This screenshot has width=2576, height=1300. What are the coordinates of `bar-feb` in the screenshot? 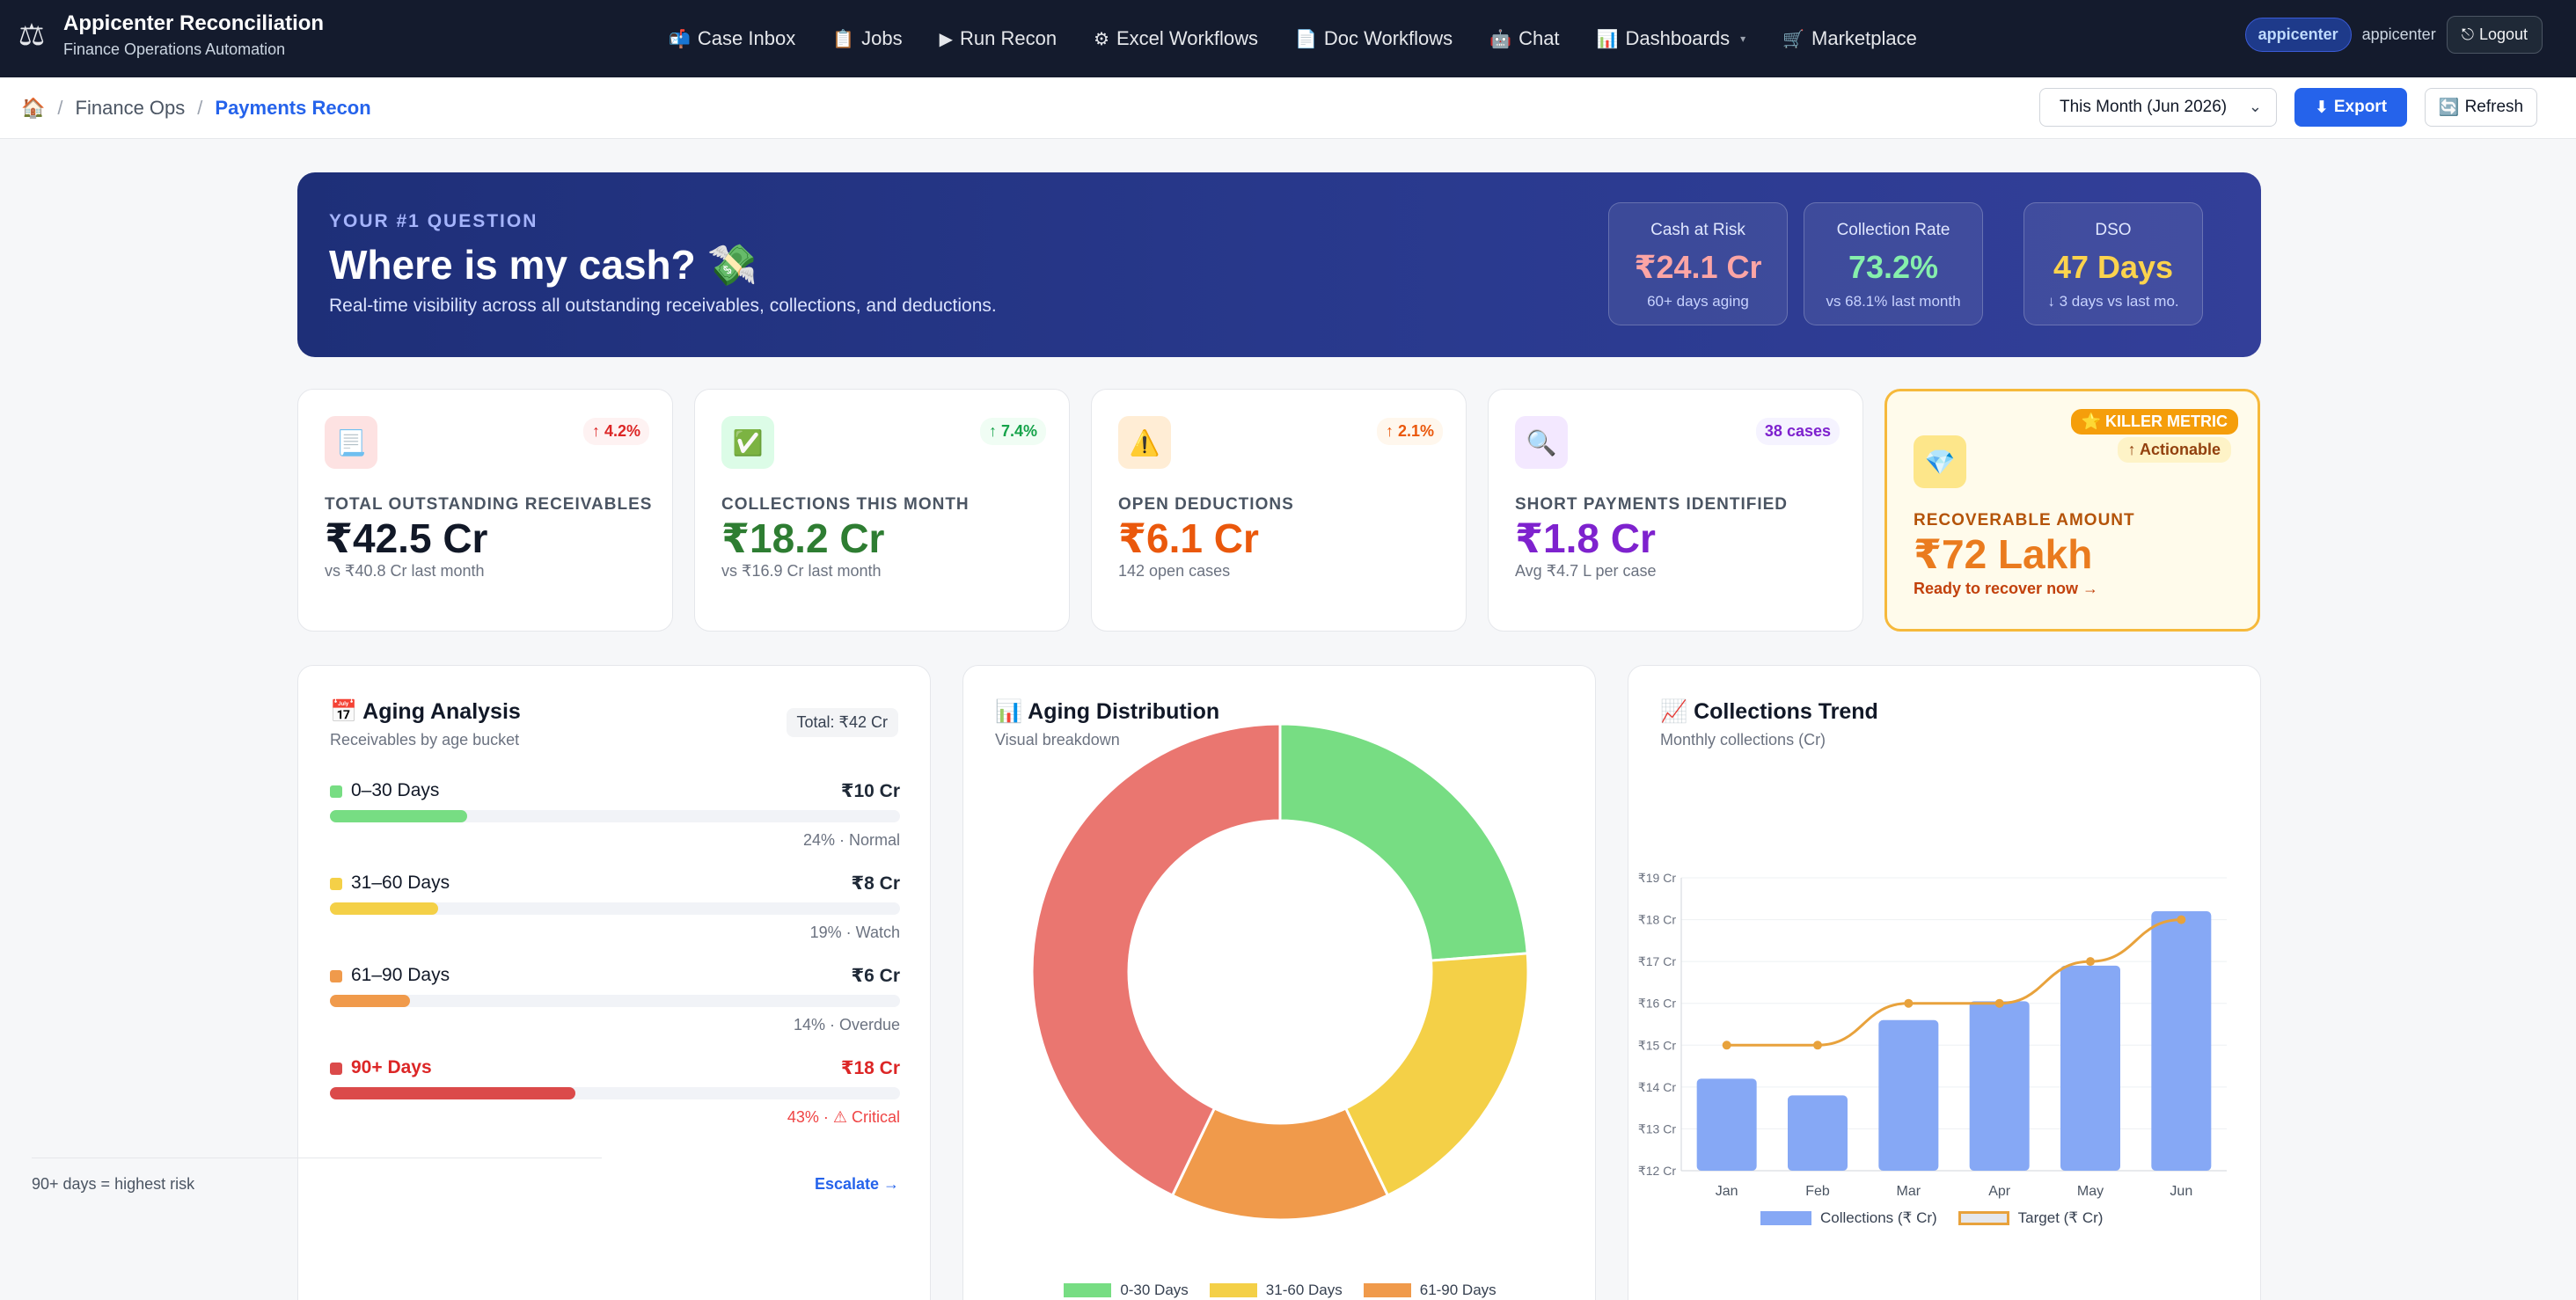 It's located at (1818, 1133).